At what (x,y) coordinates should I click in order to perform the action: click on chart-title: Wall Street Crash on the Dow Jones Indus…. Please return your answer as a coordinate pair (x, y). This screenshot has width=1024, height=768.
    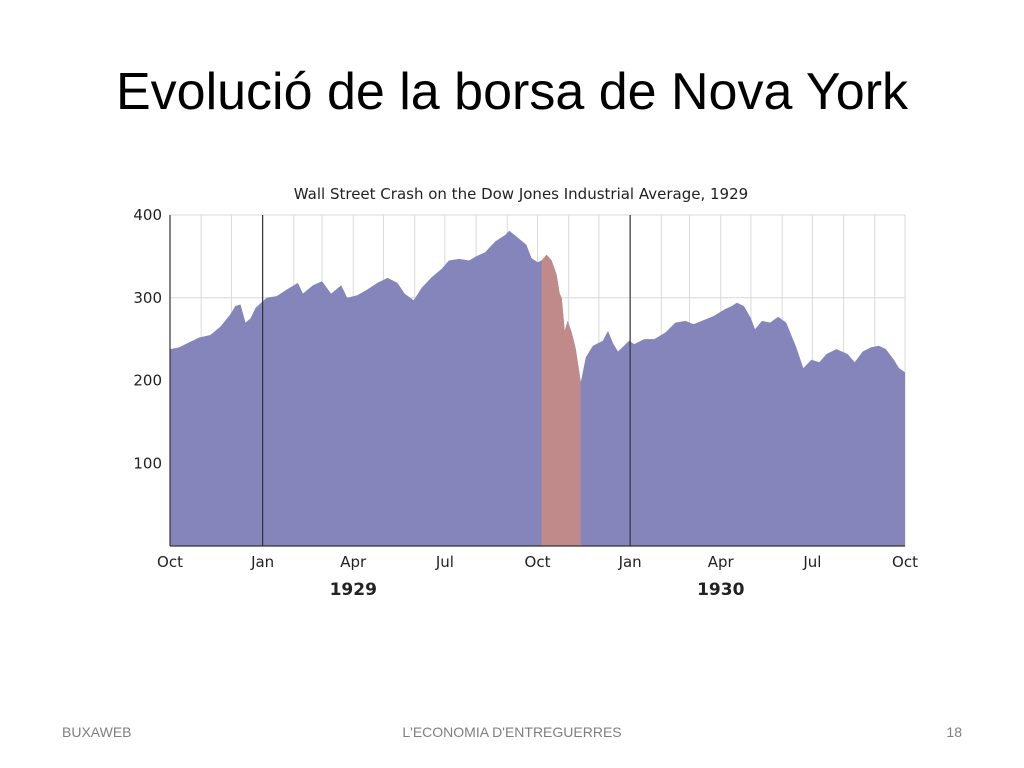
    Looking at the image, I should click on (521, 194).